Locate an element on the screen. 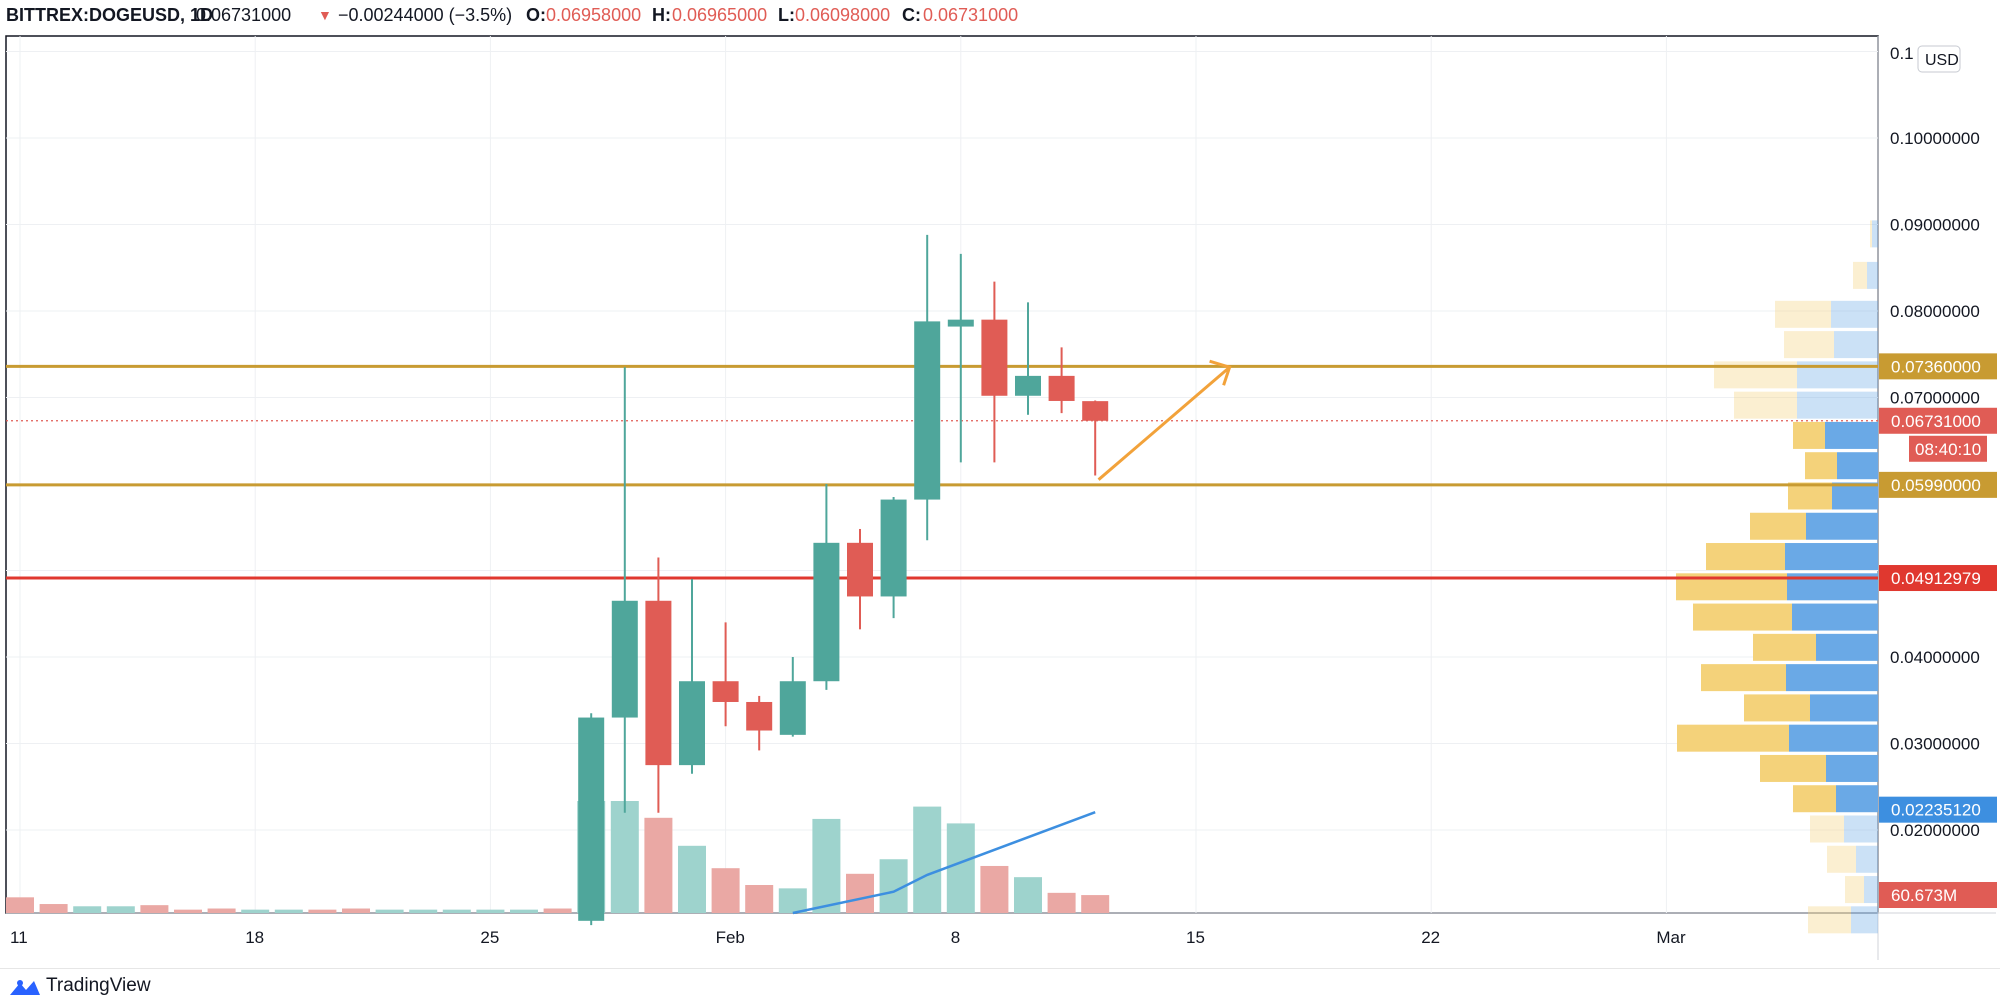 The image size is (2000, 1005). price-tick-label: 0.09000000 is located at coordinates (1935, 225).